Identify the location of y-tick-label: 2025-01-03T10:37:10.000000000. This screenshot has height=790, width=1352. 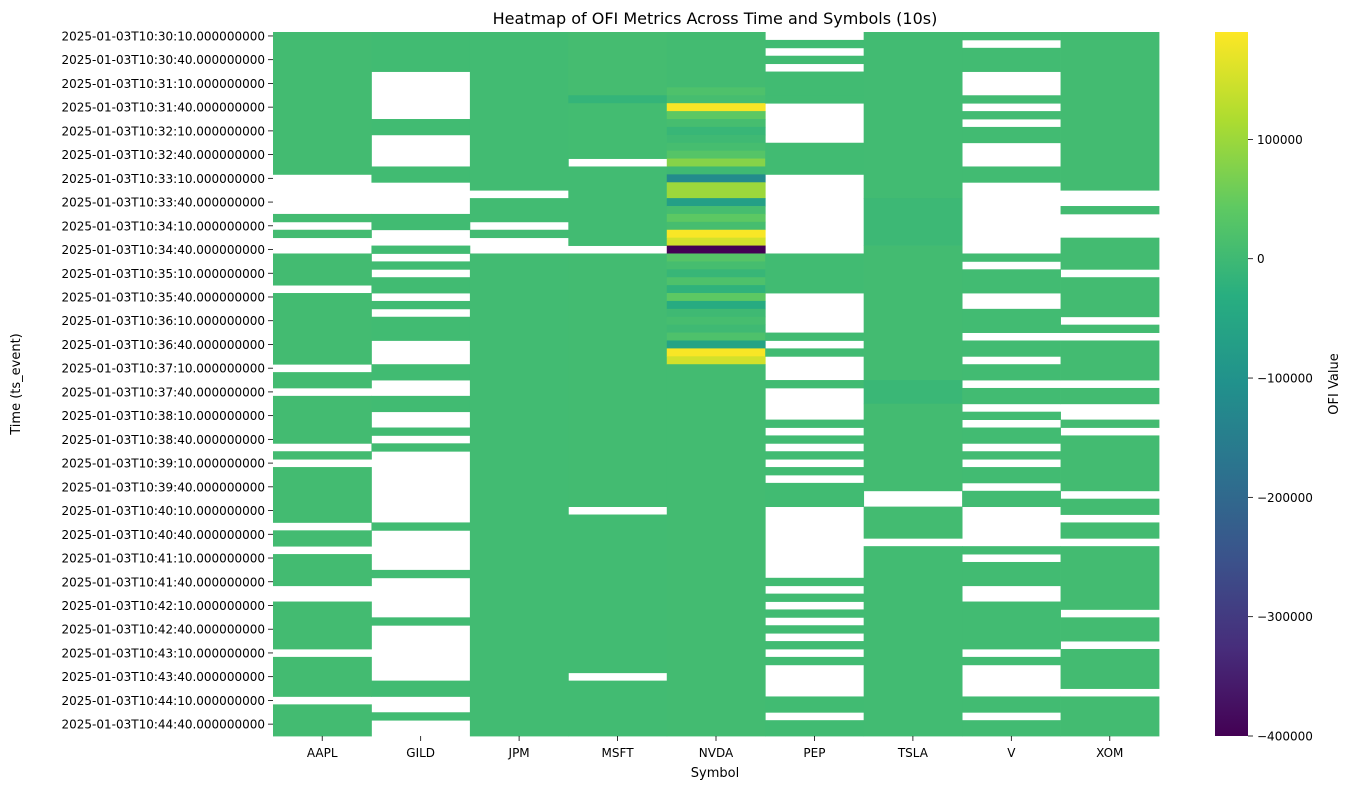
(164, 369).